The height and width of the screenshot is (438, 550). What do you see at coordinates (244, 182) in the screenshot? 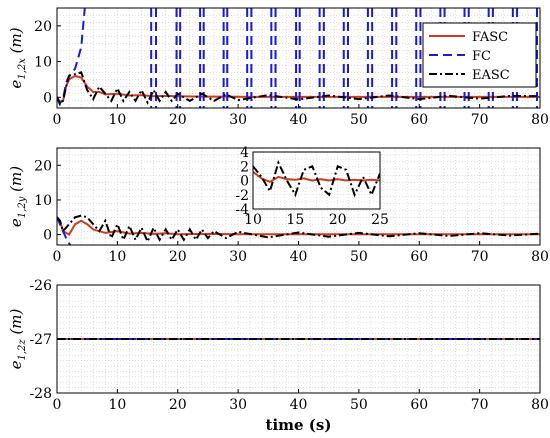
I see `inset-y-tick-label: 0` at bounding box center [244, 182].